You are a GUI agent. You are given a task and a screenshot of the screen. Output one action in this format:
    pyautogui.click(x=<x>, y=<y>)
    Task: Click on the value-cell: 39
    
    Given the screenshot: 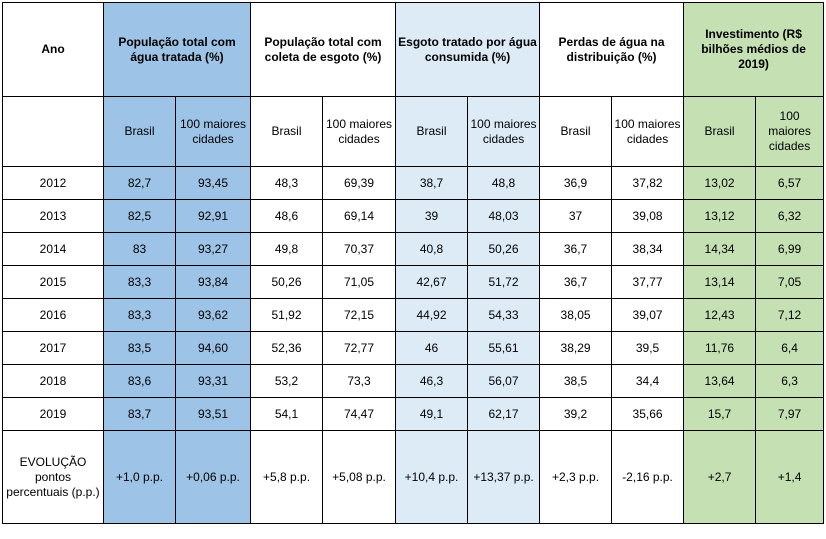 What is the action you would take?
    pyautogui.click(x=432, y=216)
    